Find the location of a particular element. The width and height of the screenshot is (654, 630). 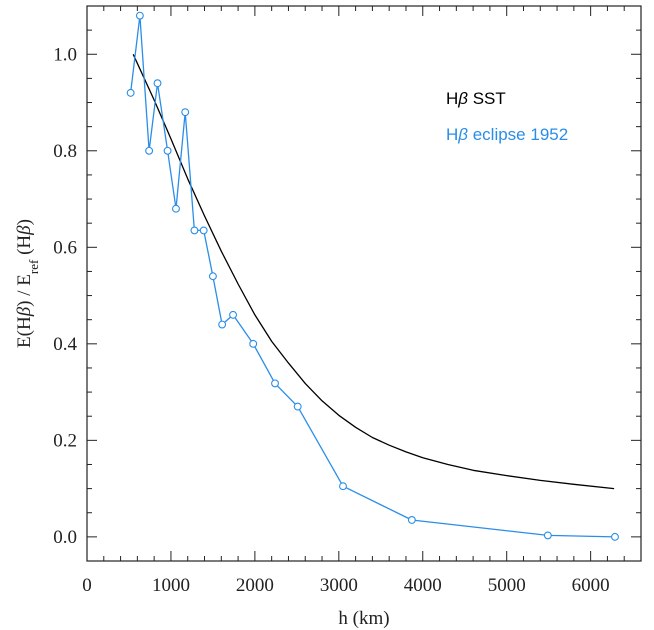

y-axis-label: E(Hβ) / Eref (Hβ) is located at coordinates (27, 283).